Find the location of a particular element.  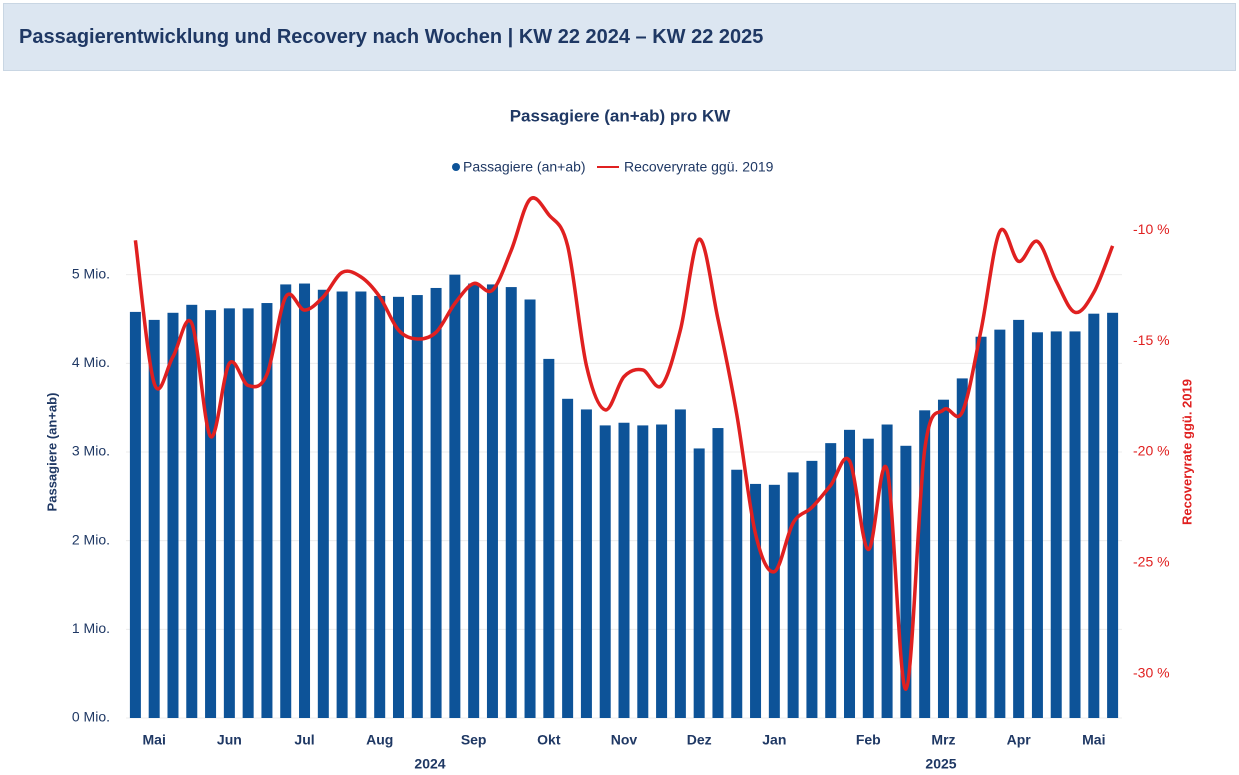

x-tick-label: Jul is located at coordinates (304, 740).